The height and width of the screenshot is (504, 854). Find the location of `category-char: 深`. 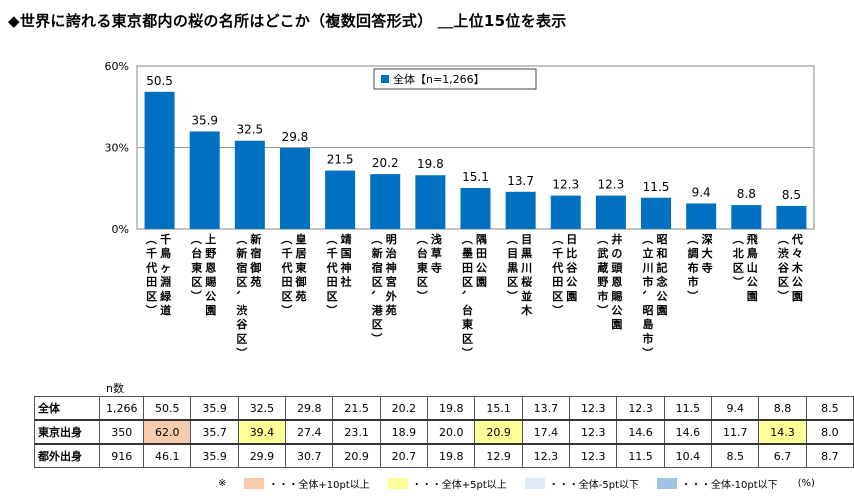

category-char: 深 is located at coordinates (707, 239).